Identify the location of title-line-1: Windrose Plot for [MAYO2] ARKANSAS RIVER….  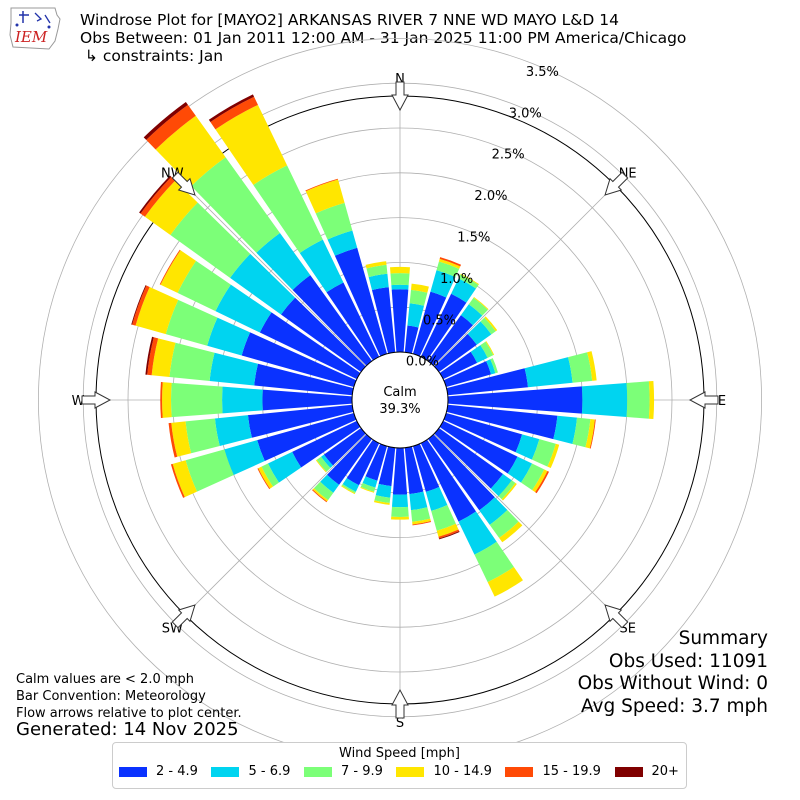
(349, 20).